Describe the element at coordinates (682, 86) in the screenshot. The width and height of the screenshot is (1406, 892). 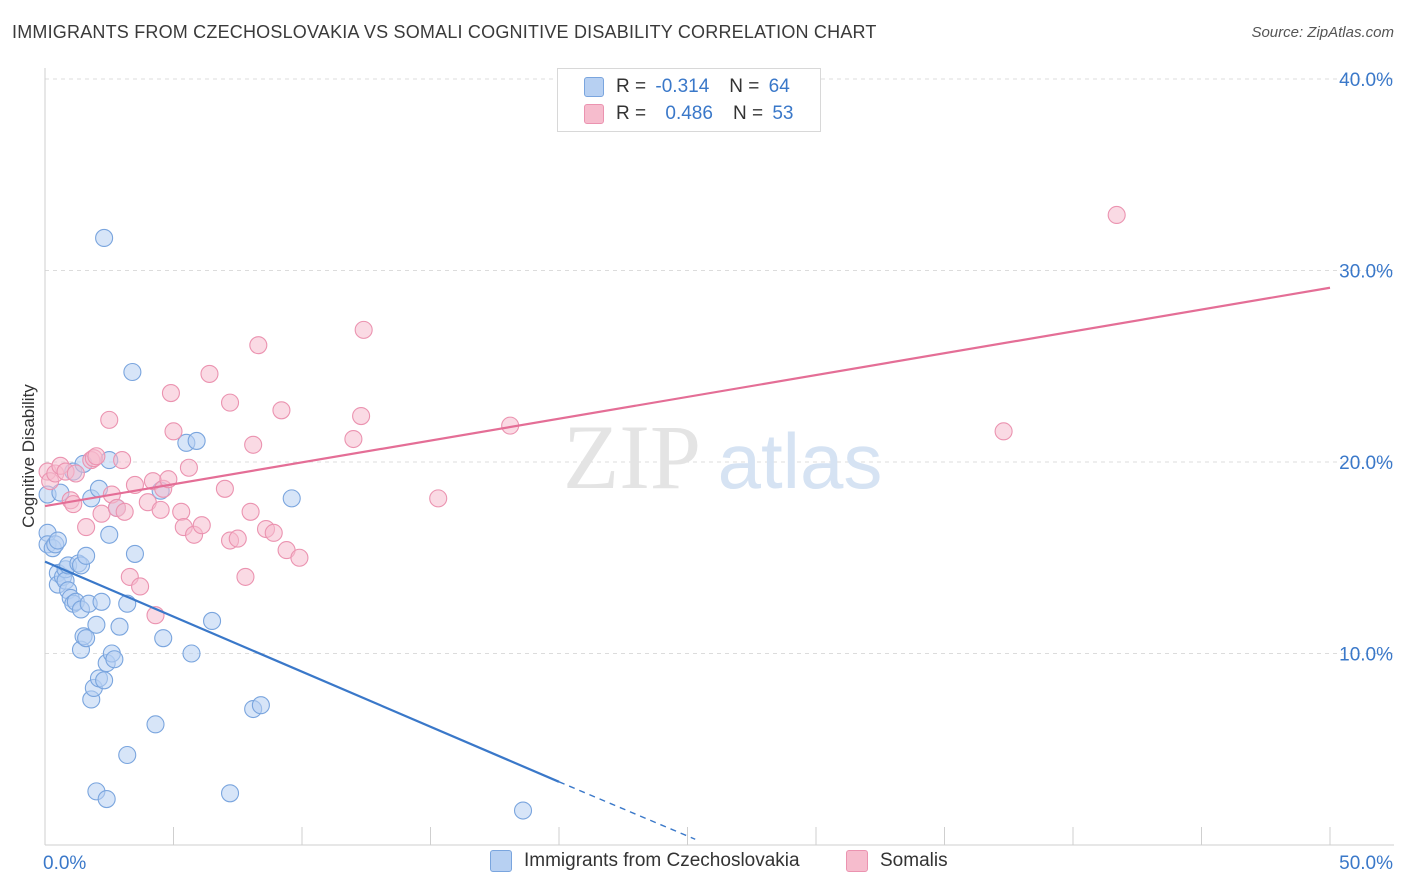
I see `legend-r-value: -0.314` at that location.